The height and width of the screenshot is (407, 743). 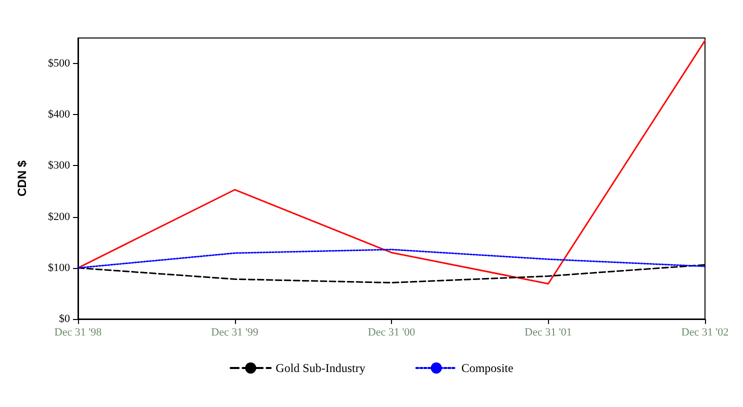 I want to click on x-tick-label: Dec 31 '99, so click(x=235, y=332).